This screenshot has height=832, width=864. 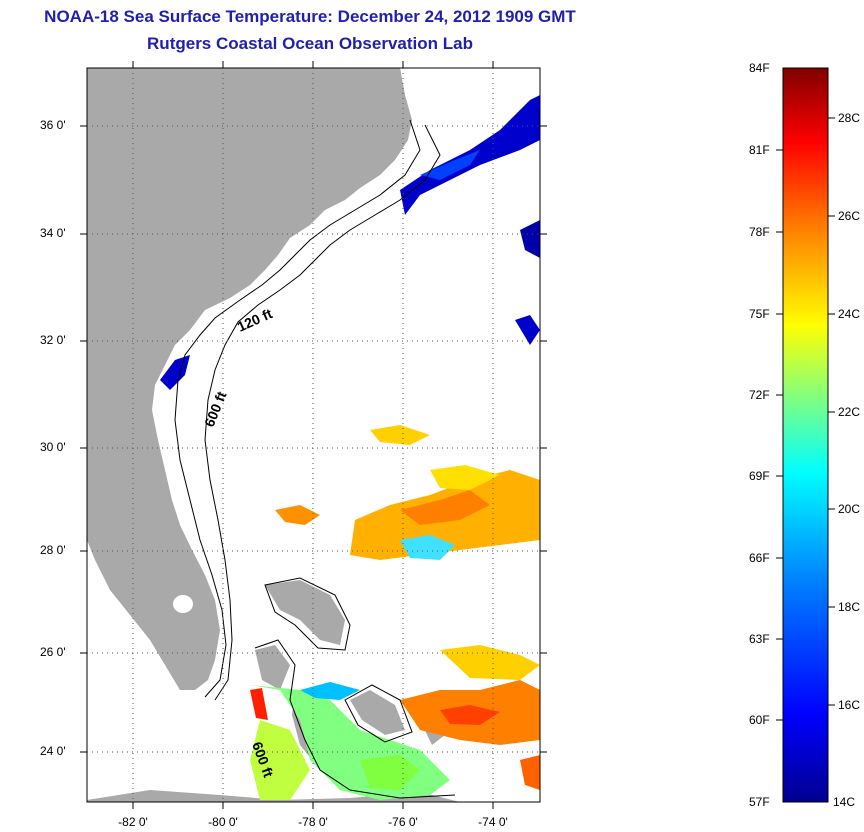 I want to click on colorbar-f-label: 84F, so click(x=759, y=68).